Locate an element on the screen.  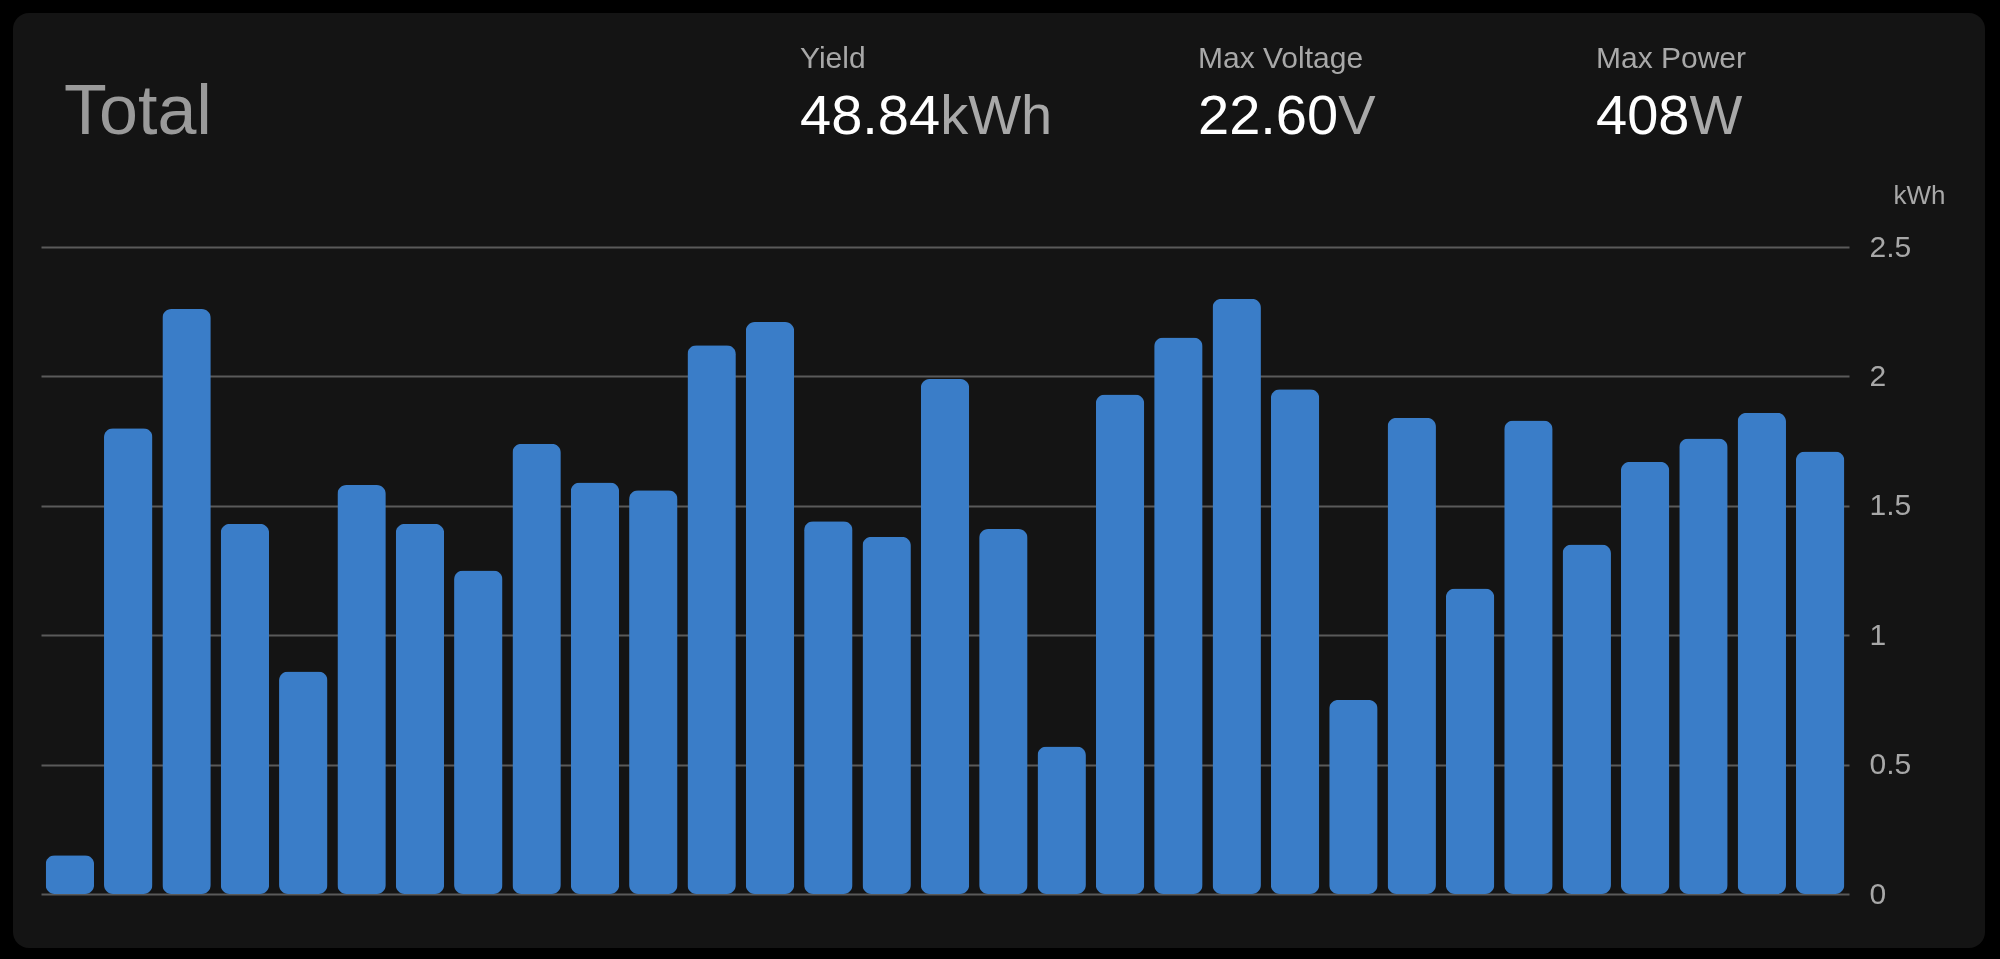
y-tick-label: 2.5 is located at coordinates (1890, 246).